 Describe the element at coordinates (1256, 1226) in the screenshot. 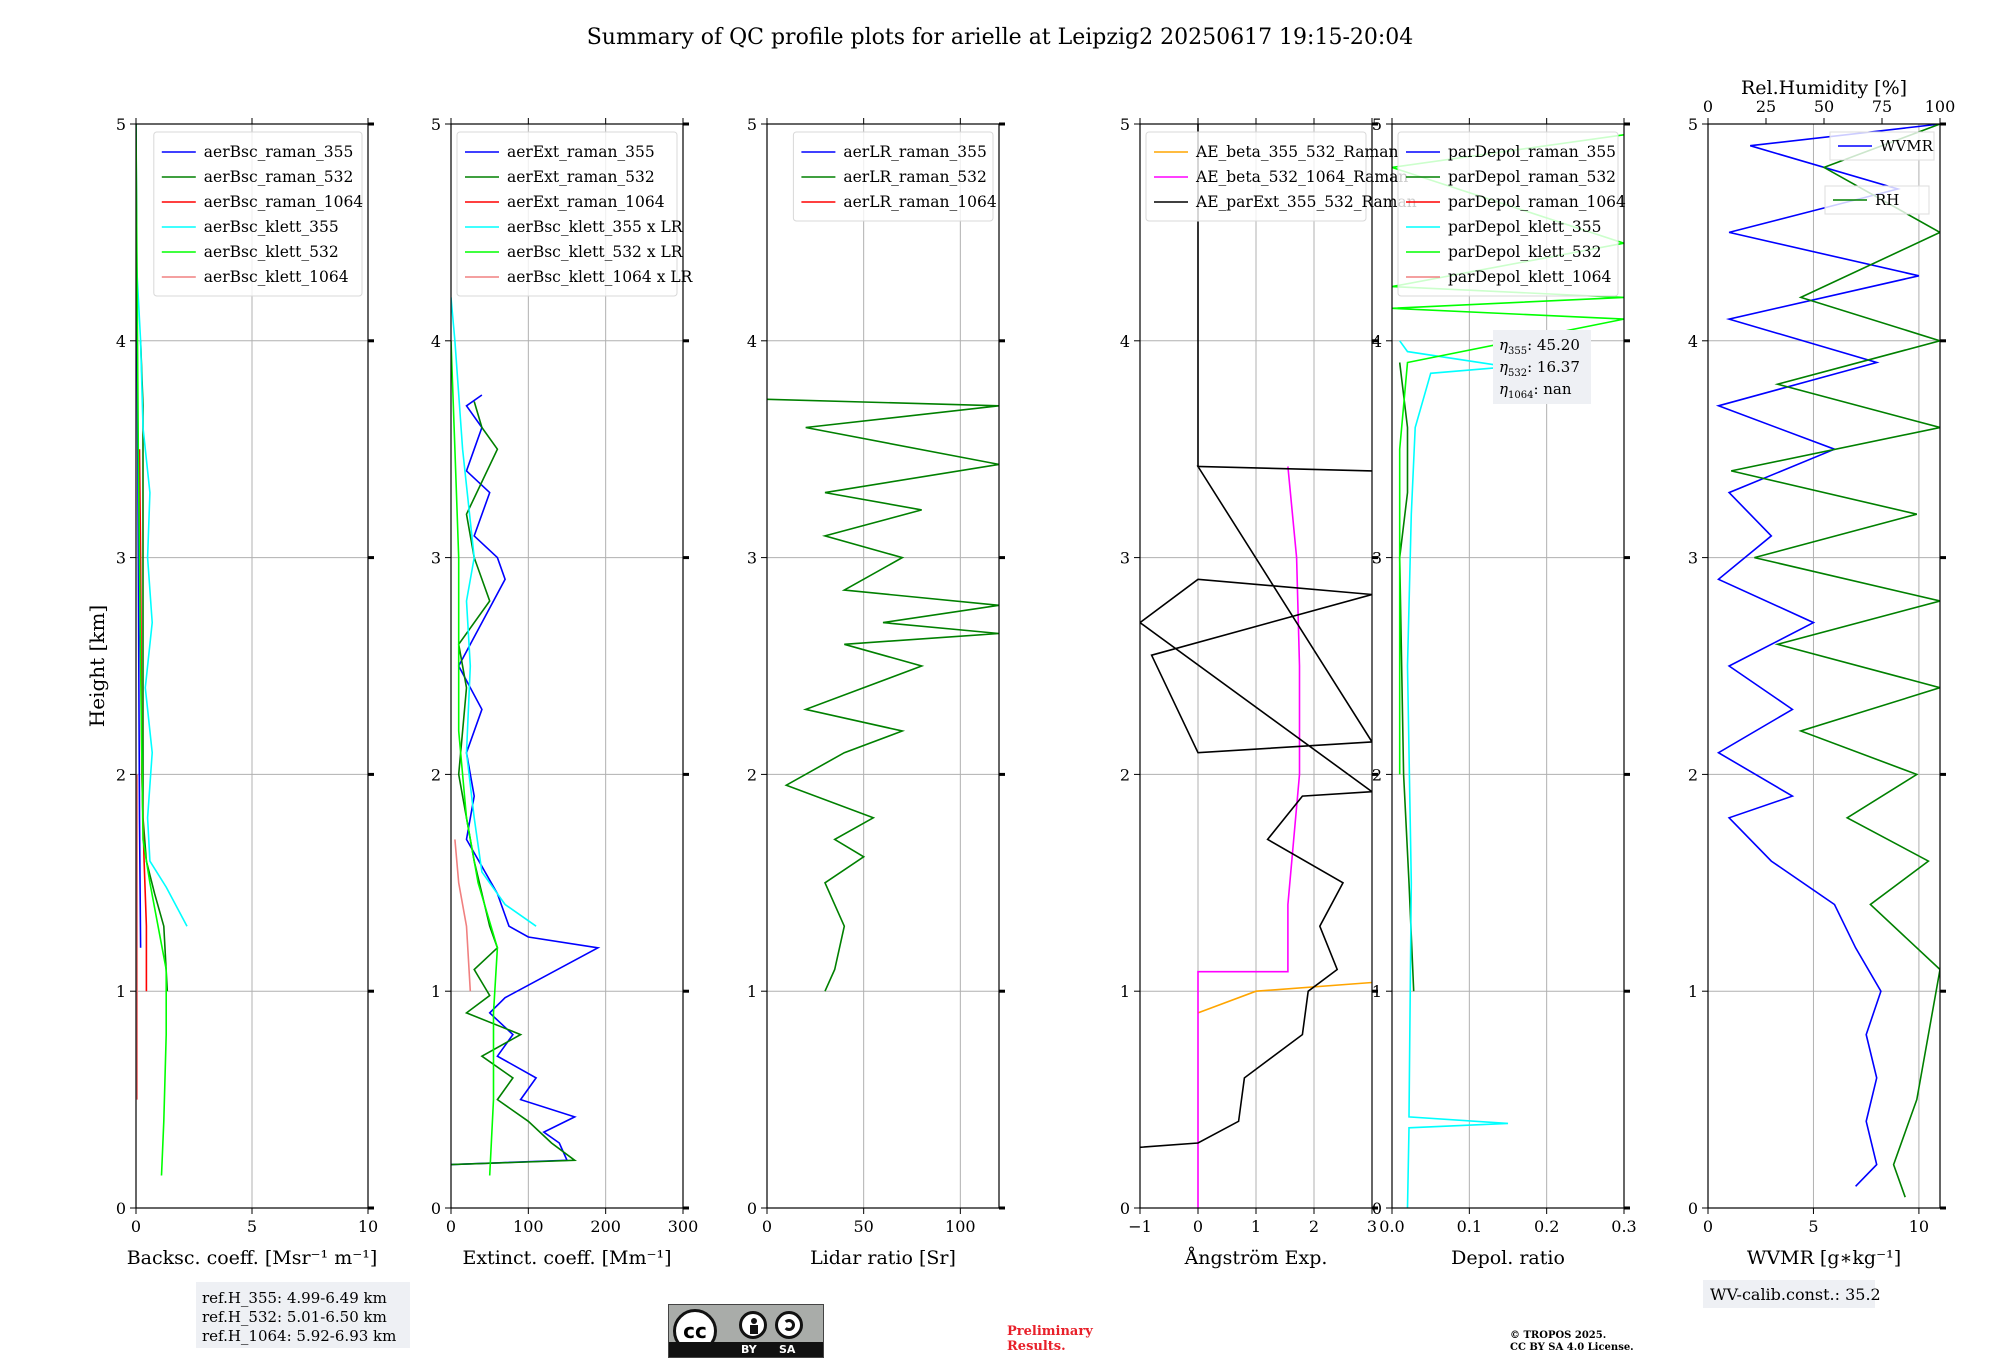

I see `x-tick-label: 1` at that location.